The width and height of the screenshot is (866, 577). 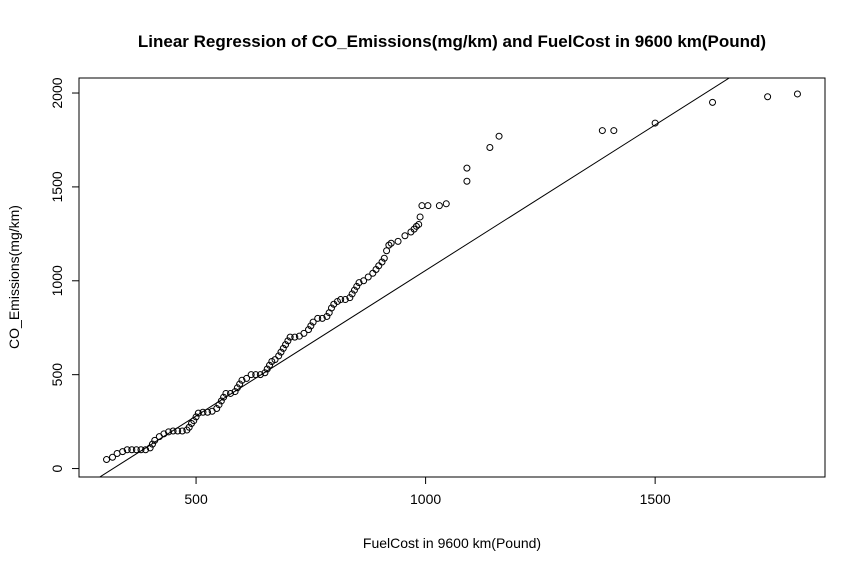 I want to click on x-axis: 500 1000 1500, so click(x=427, y=491).